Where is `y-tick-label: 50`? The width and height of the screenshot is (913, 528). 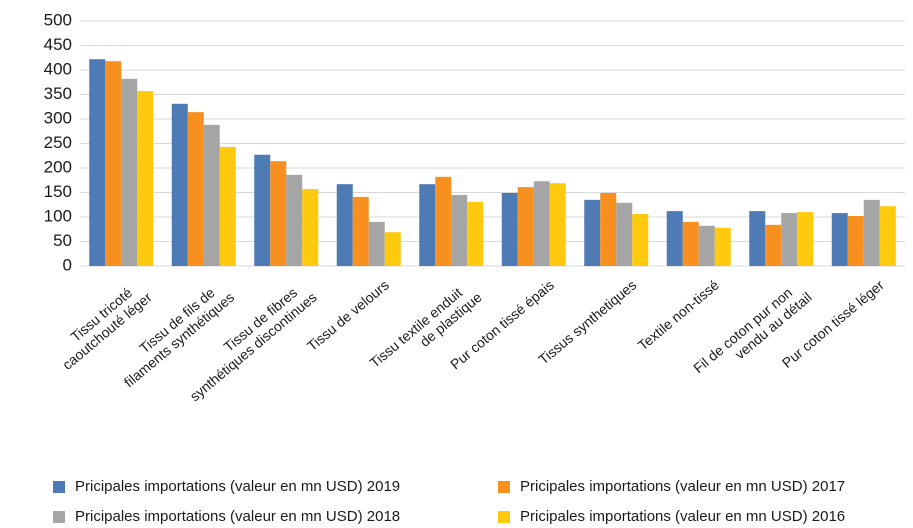
y-tick-label: 50 is located at coordinates (62, 240).